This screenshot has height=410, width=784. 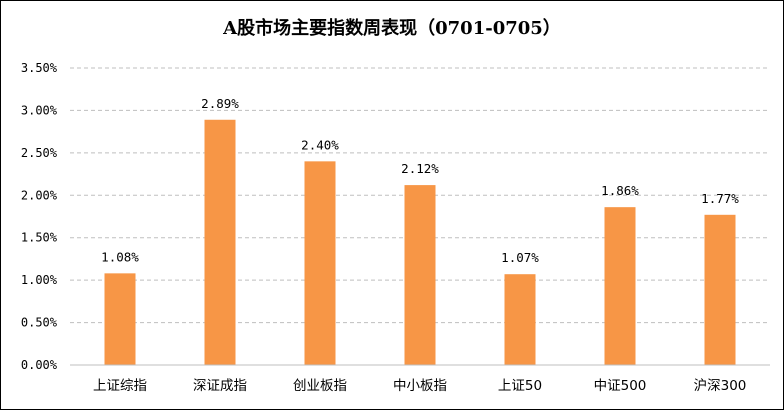 I want to click on data-label: 1.07%, so click(x=520, y=257).